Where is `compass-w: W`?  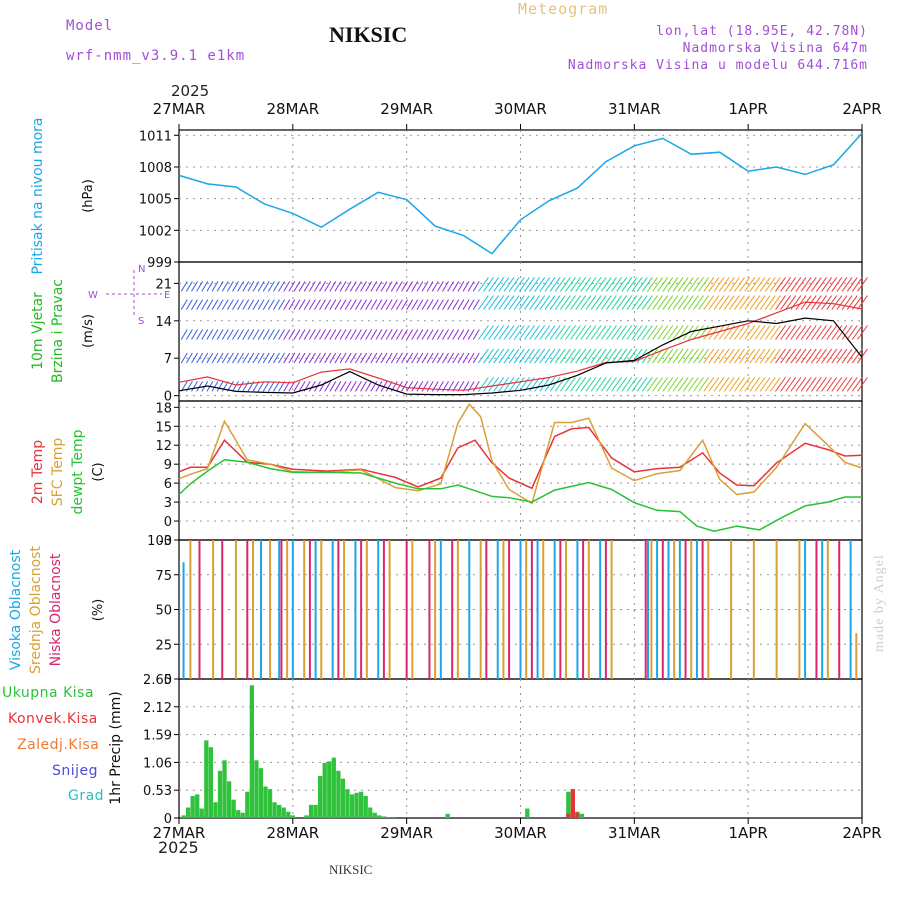 compass-w: W is located at coordinates (93, 295).